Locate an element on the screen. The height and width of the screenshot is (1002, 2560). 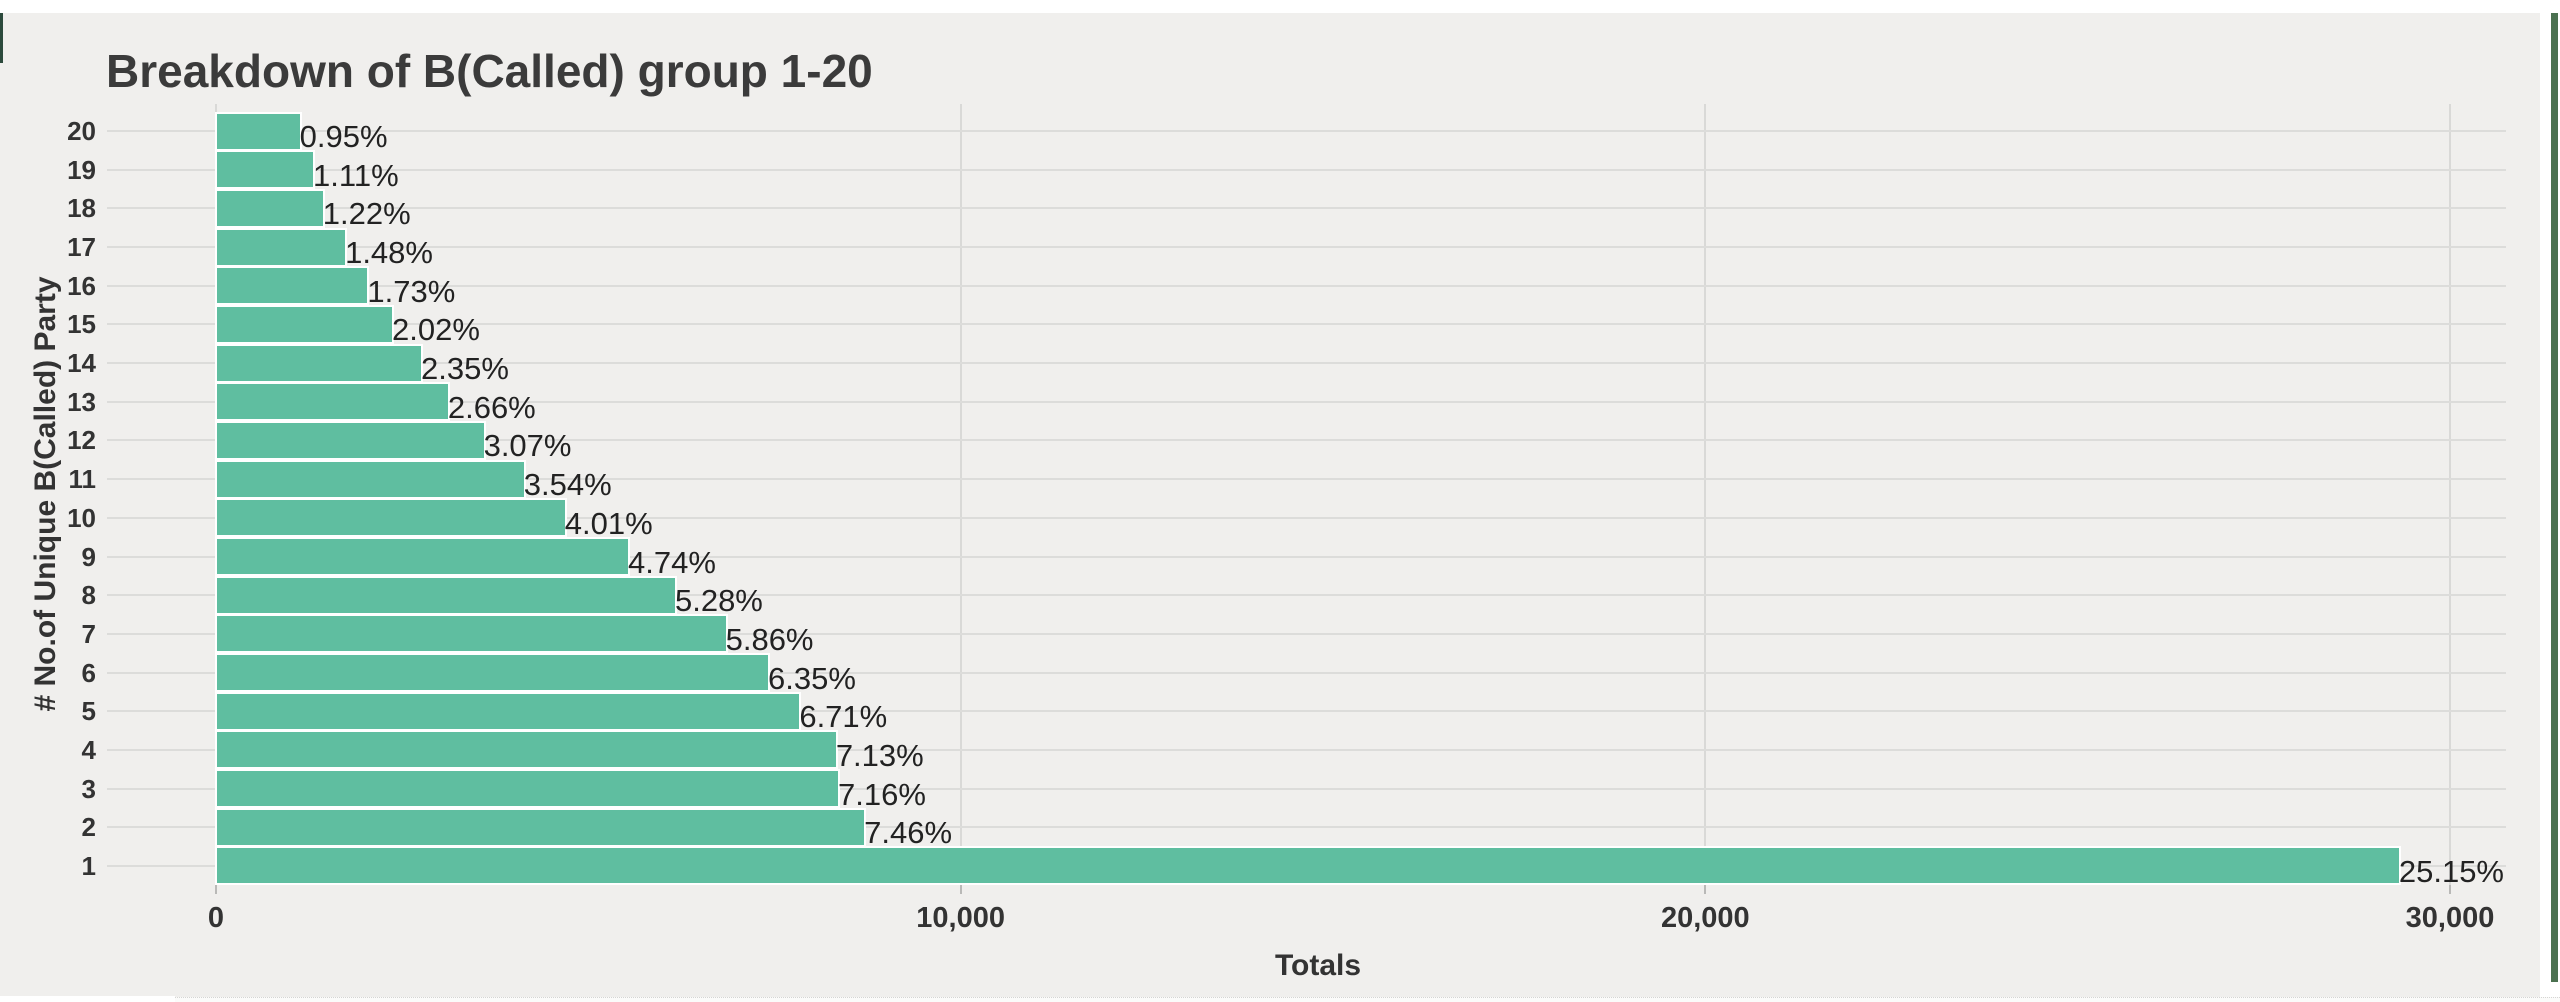
bar-value-label: 5.86% is located at coordinates (769, 639).